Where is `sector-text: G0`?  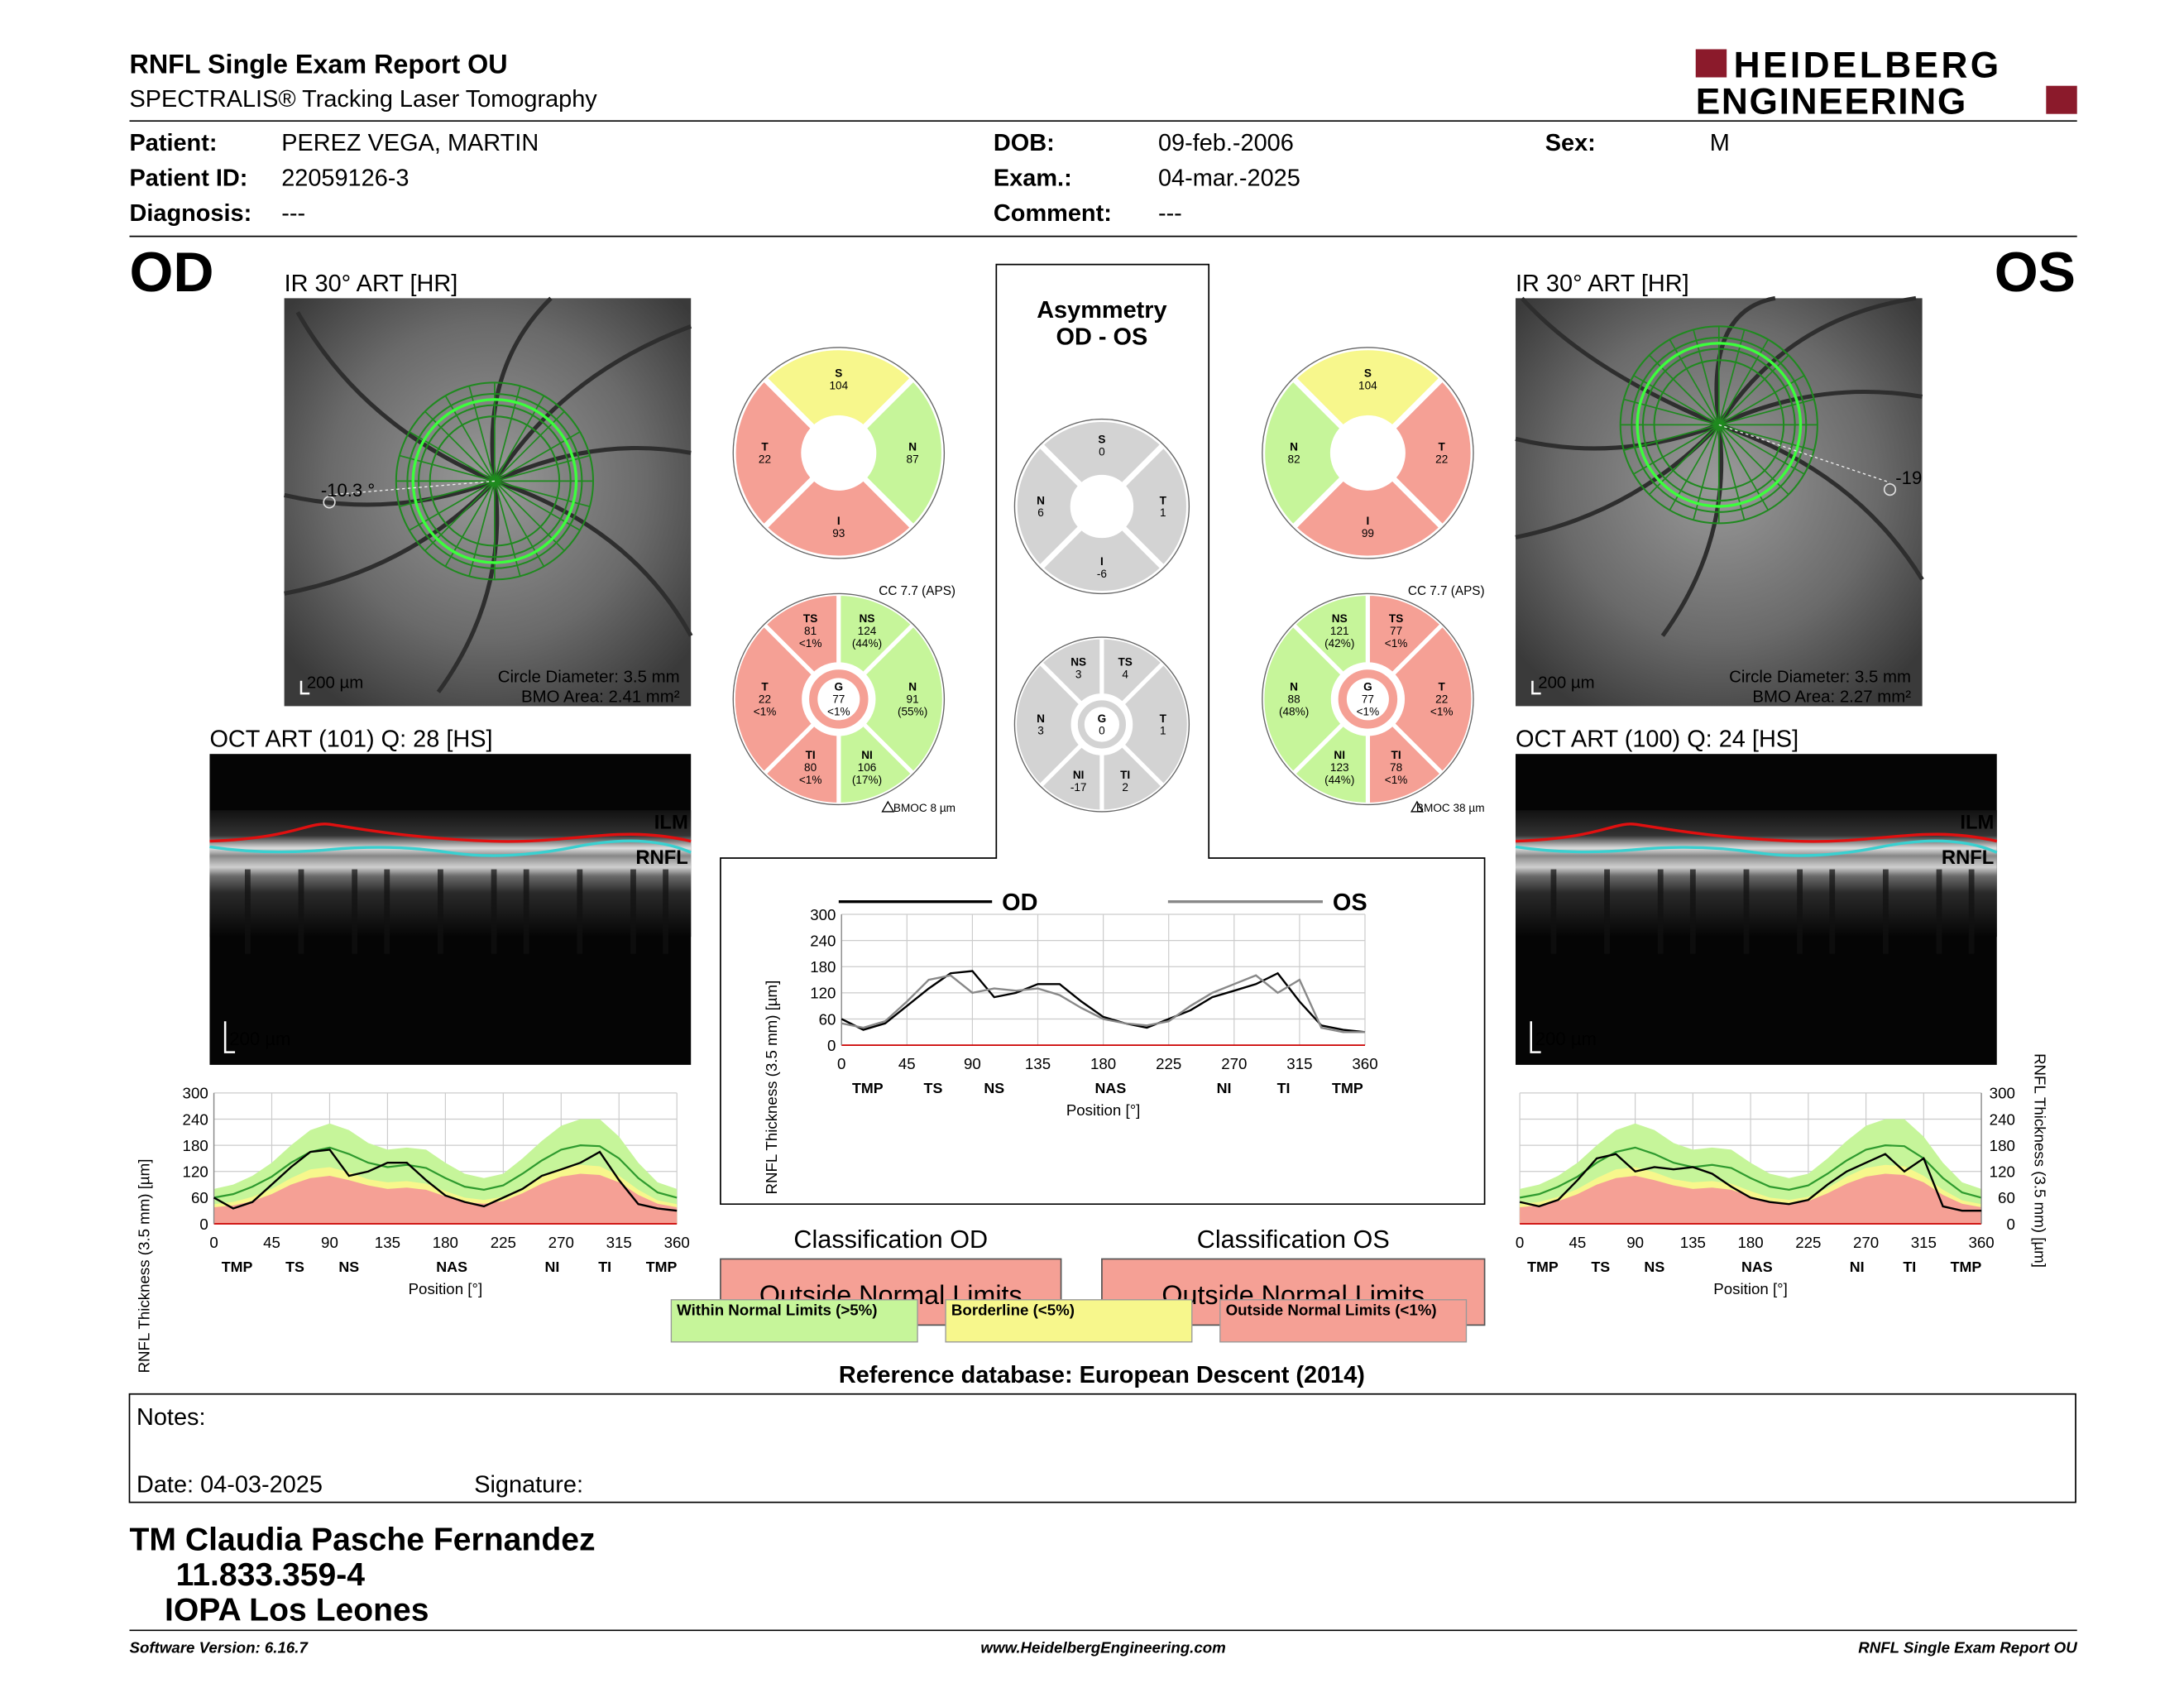
sector-text: G0 is located at coordinates (1102, 724).